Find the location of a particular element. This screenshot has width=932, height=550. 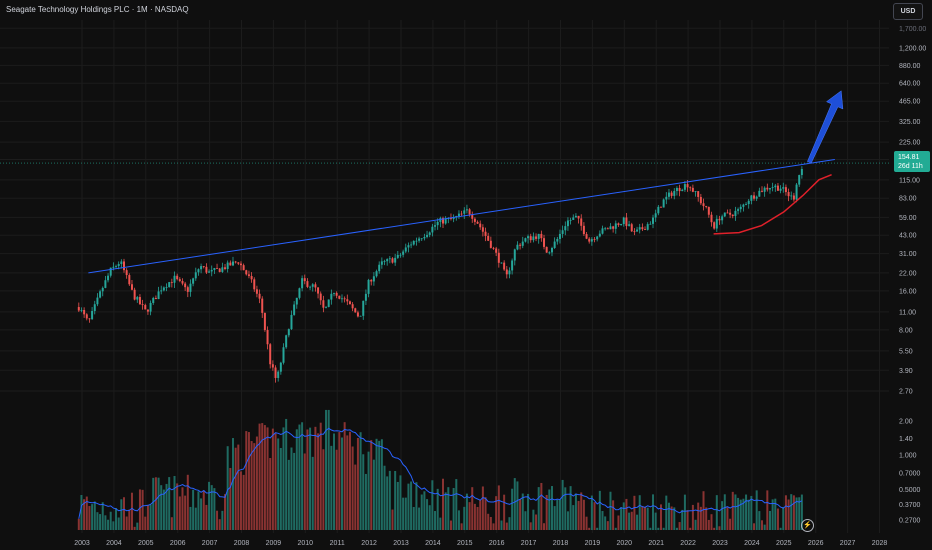

time-tick-label: 2011 is located at coordinates (337, 543).